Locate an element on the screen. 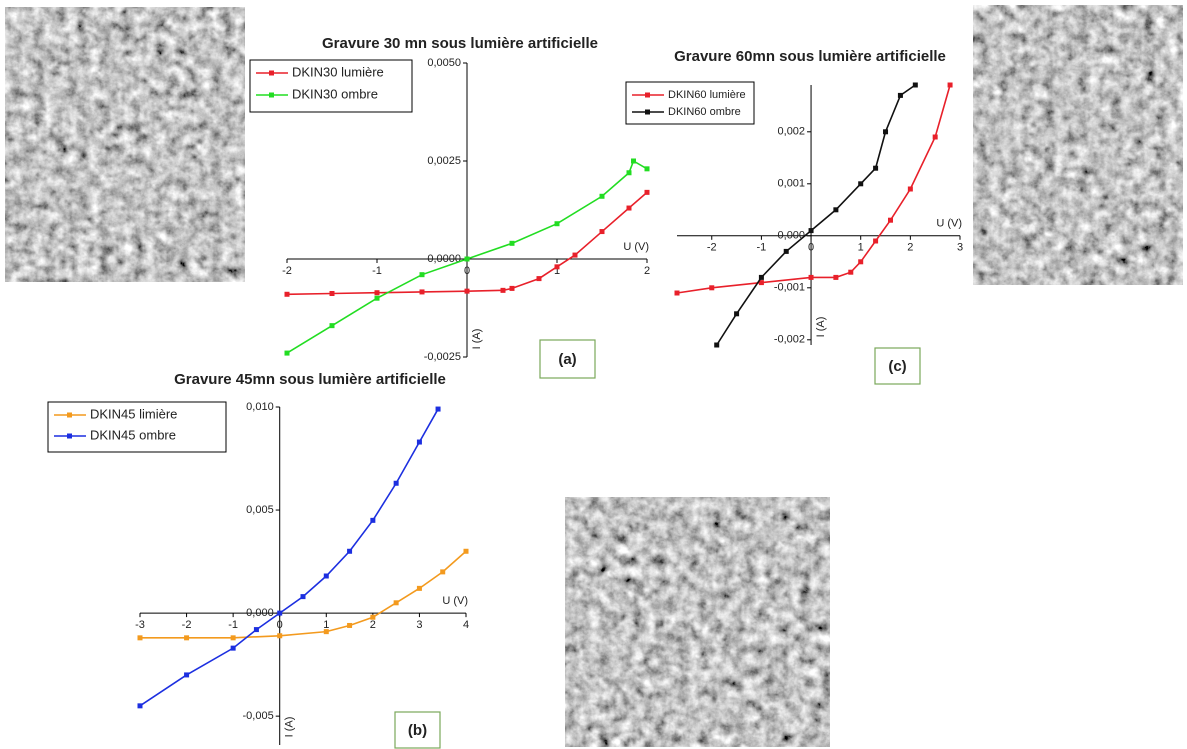 Image resolution: width=1187 pixels, height=749 pixels. legend-label: DKIN45 limière is located at coordinates (133, 413).